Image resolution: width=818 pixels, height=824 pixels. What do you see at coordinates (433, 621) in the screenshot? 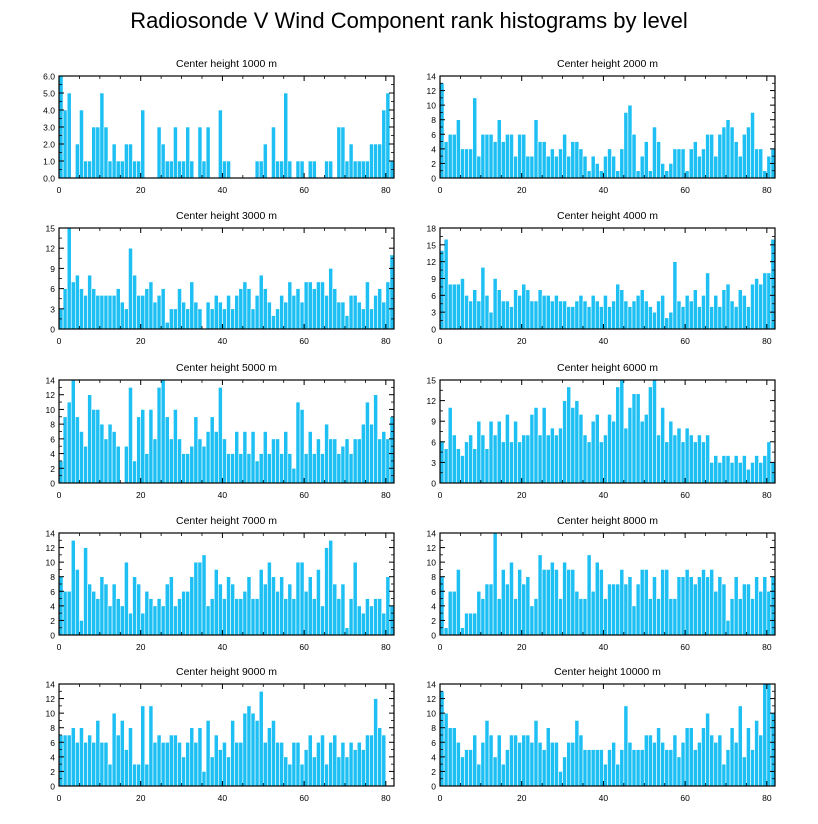
I see `y-tick-label: 2` at bounding box center [433, 621].